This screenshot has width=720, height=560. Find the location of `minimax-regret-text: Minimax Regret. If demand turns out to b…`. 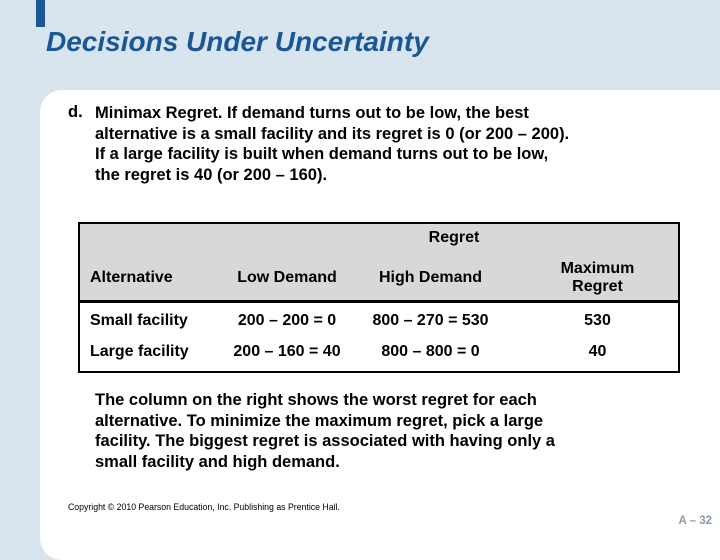

minimax-regret-text: Minimax Regret. If demand turns out to b… is located at coordinates (332, 144).